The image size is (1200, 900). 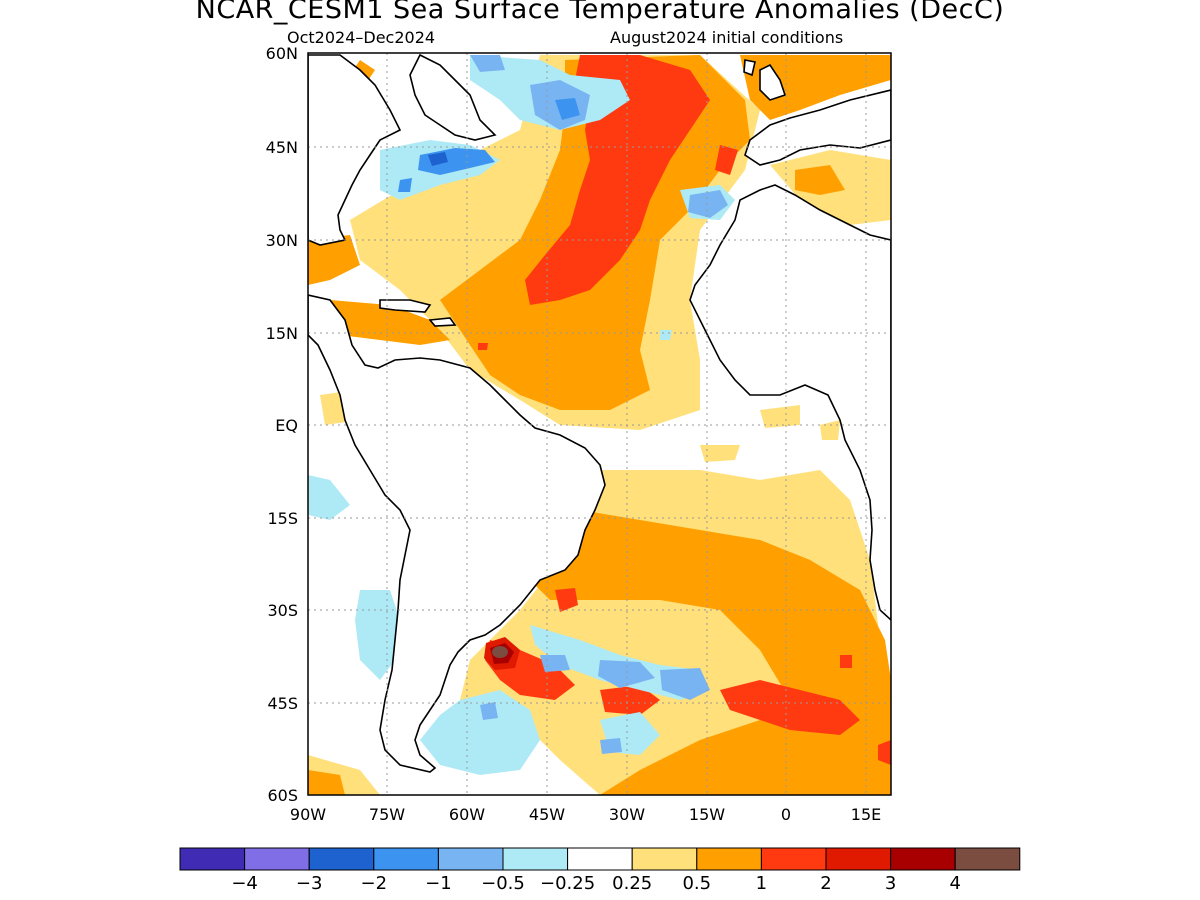 What do you see at coordinates (786, 814) in the screenshot?
I see `x-tick-label: 0` at bounding box center [786, 814].